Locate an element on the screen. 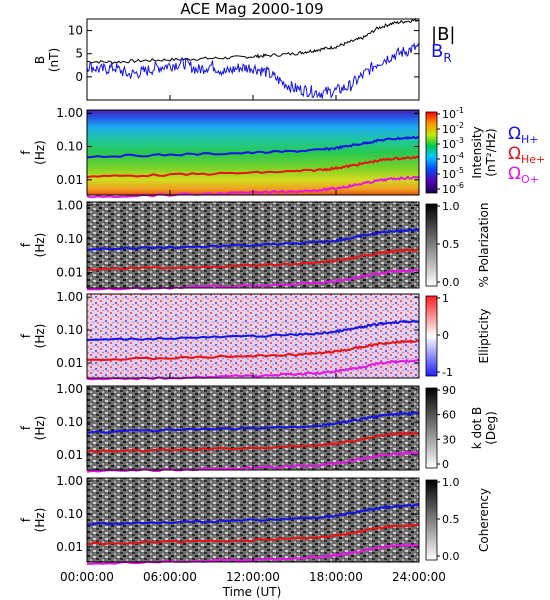  panel-b-frame is located at coordinates (253, 59).